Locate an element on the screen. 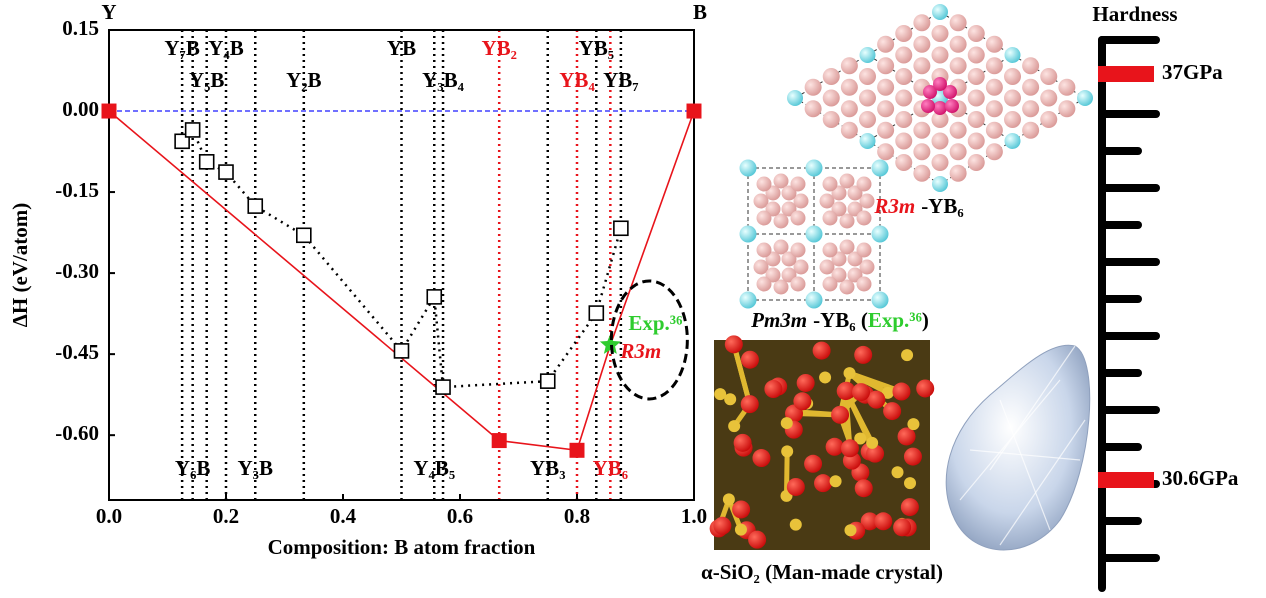 This screenshot has height=598, width=1266. hardness-label: 30.6GPa is located at coordinates (1200, 478).